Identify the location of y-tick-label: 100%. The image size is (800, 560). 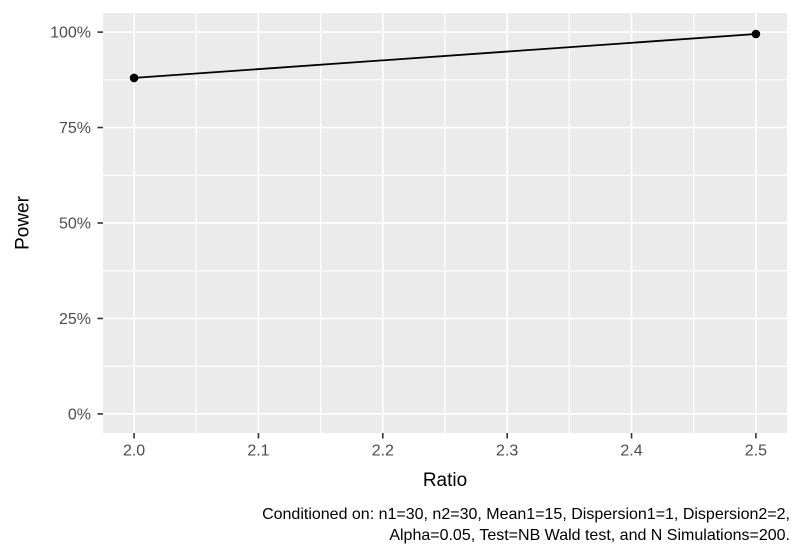
(70, 33).